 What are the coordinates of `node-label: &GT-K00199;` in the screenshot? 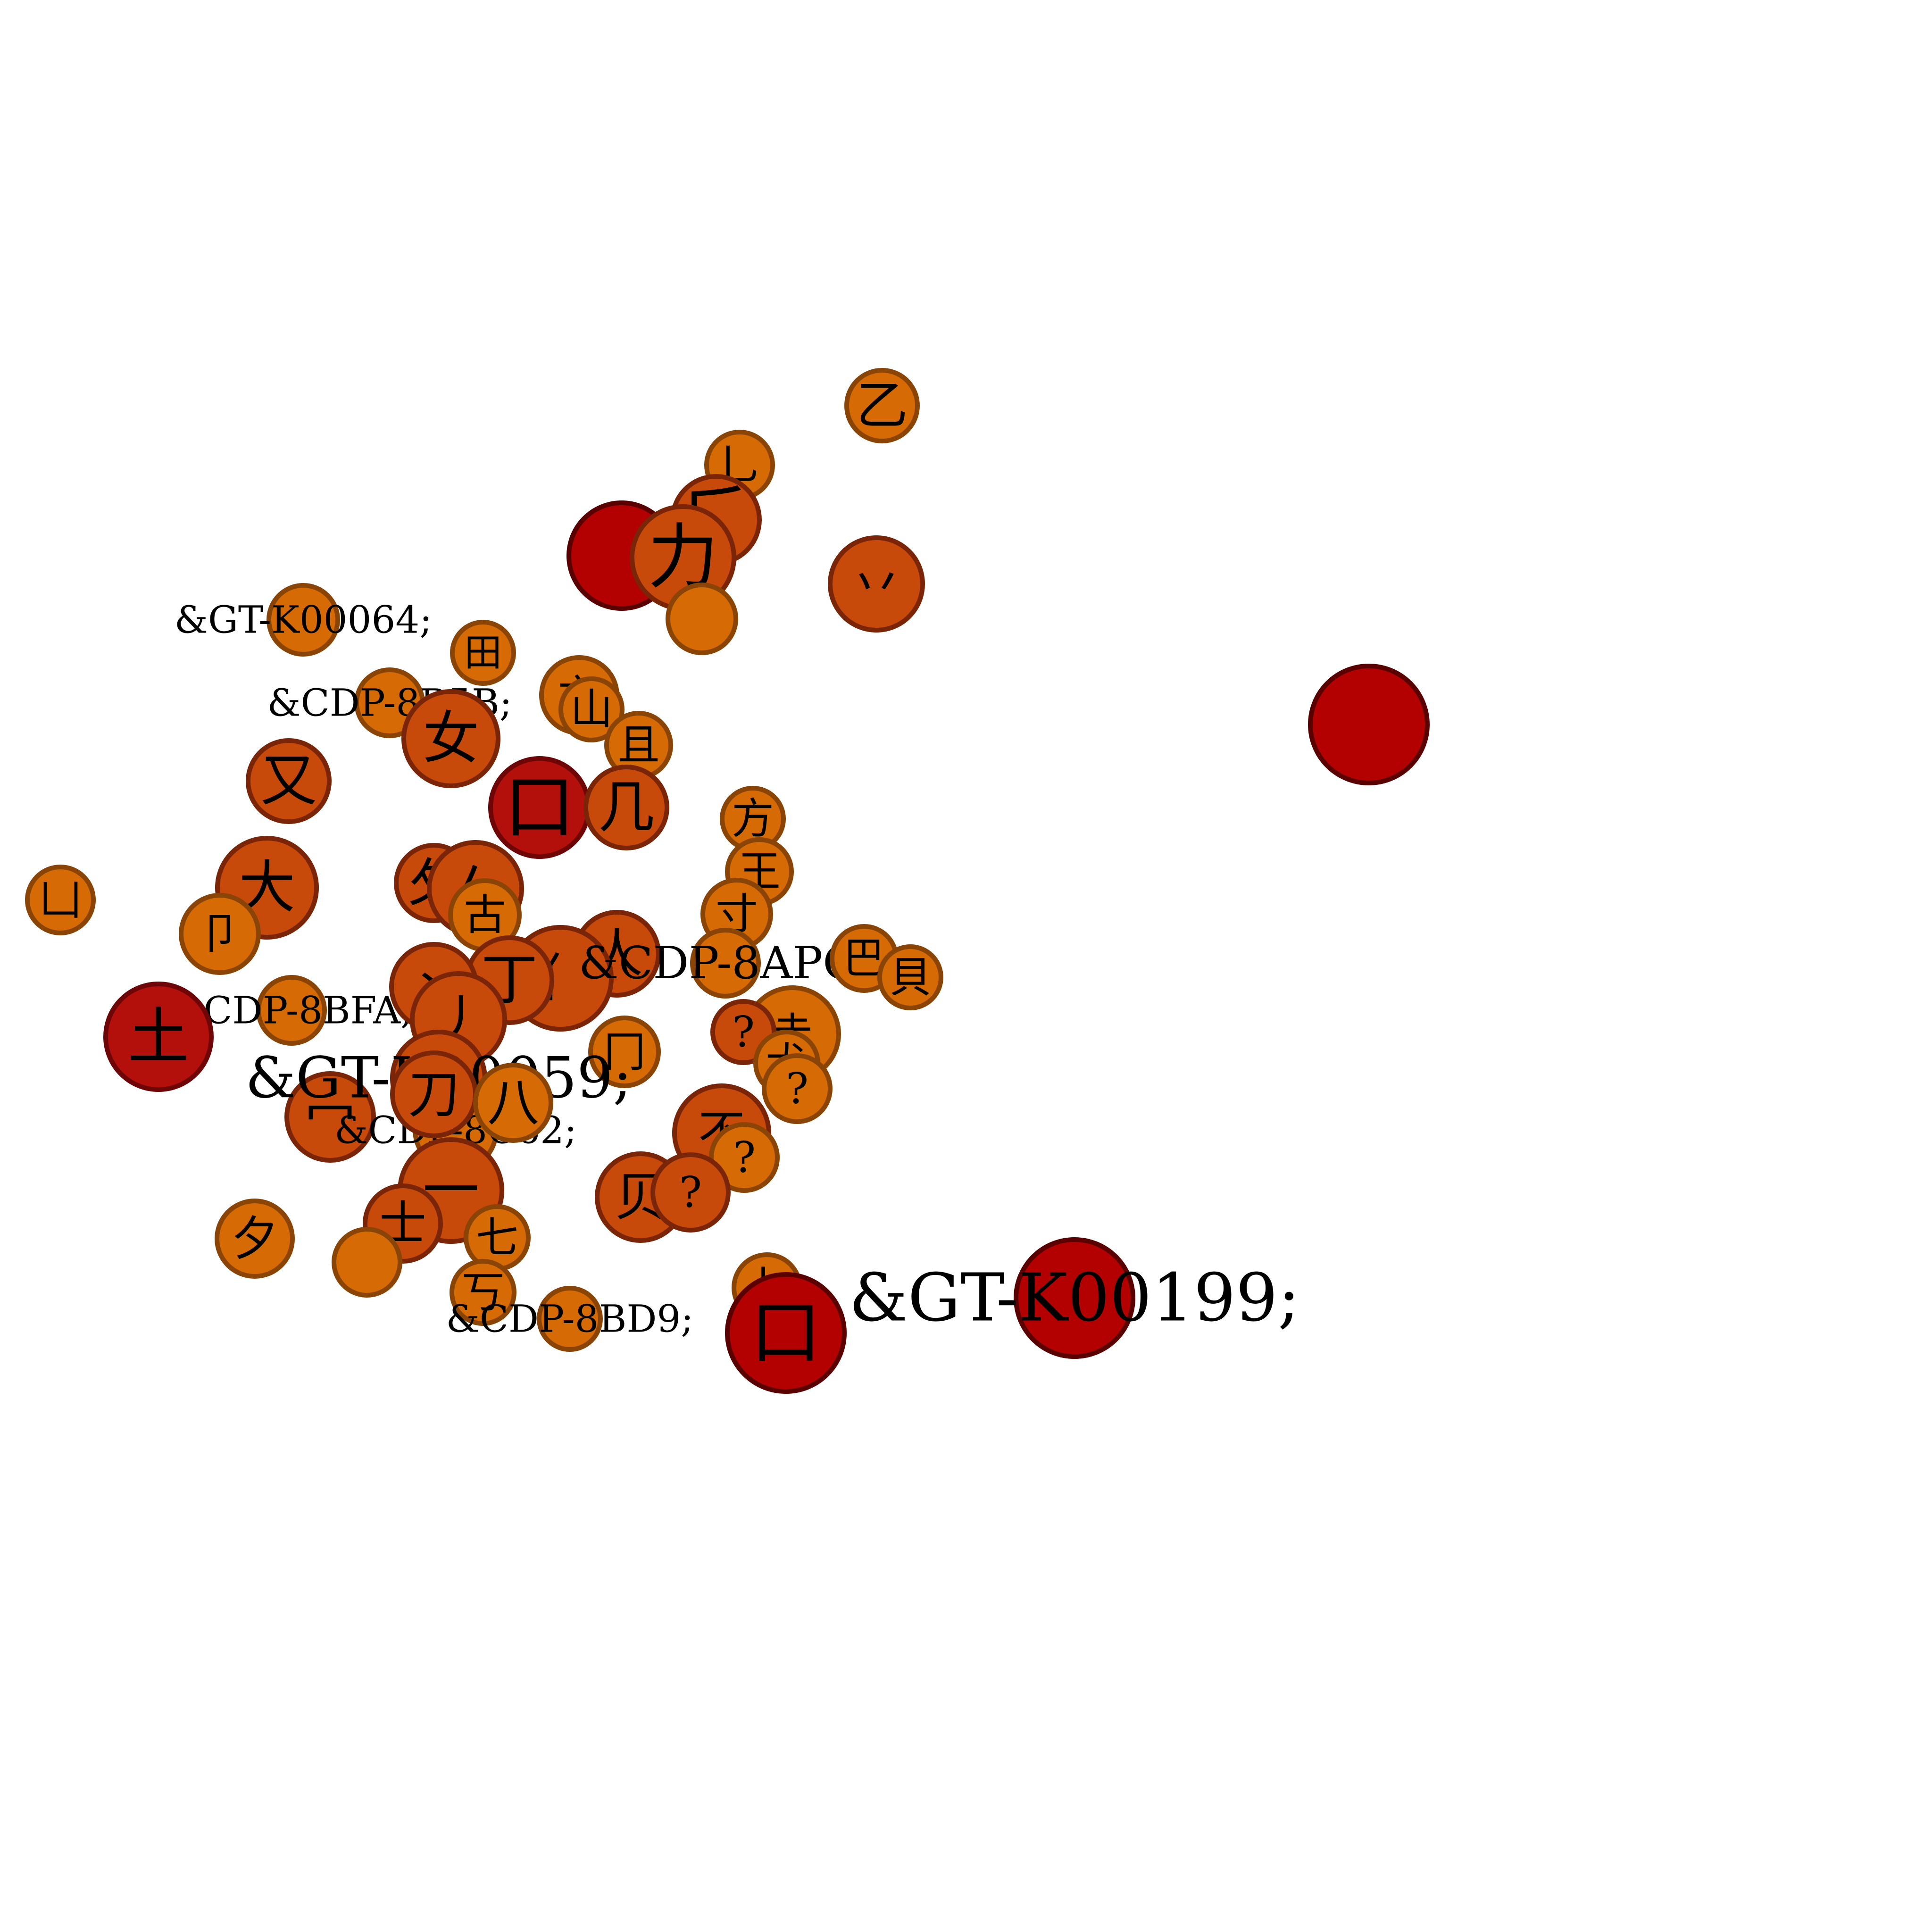 It's located at (1074, 1299).